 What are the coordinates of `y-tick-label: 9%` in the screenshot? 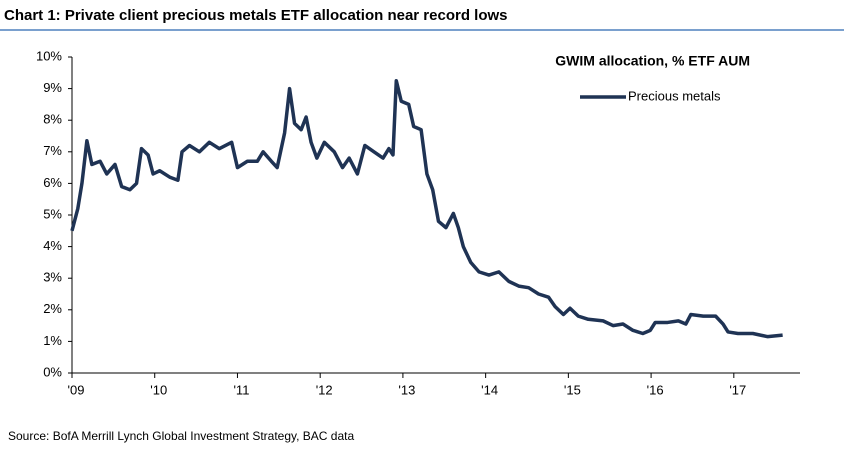 It's located at (52, 87).